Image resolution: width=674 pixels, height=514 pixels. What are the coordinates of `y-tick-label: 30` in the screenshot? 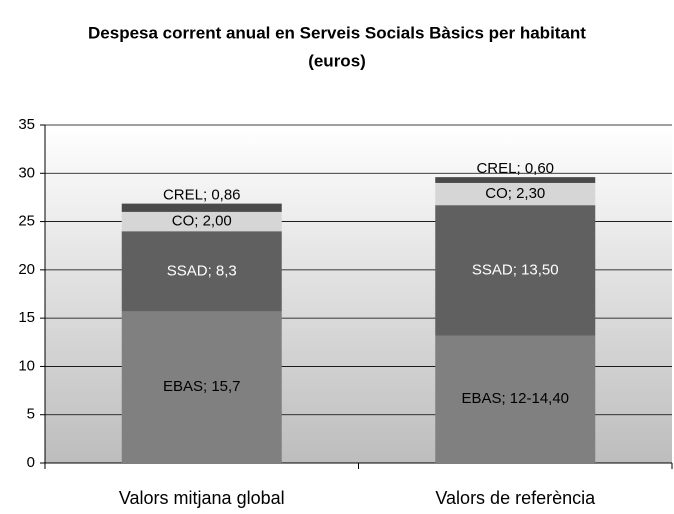 It's located at (26, 172).